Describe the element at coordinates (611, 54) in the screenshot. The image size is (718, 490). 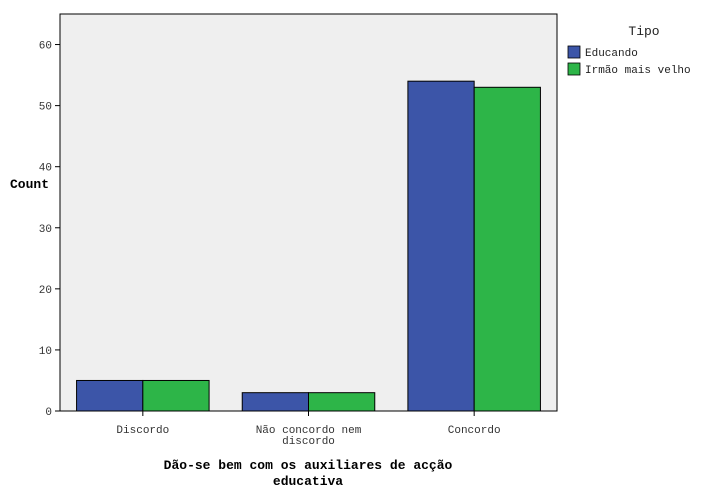
I see `legend-label-educando: Educando` at that location.